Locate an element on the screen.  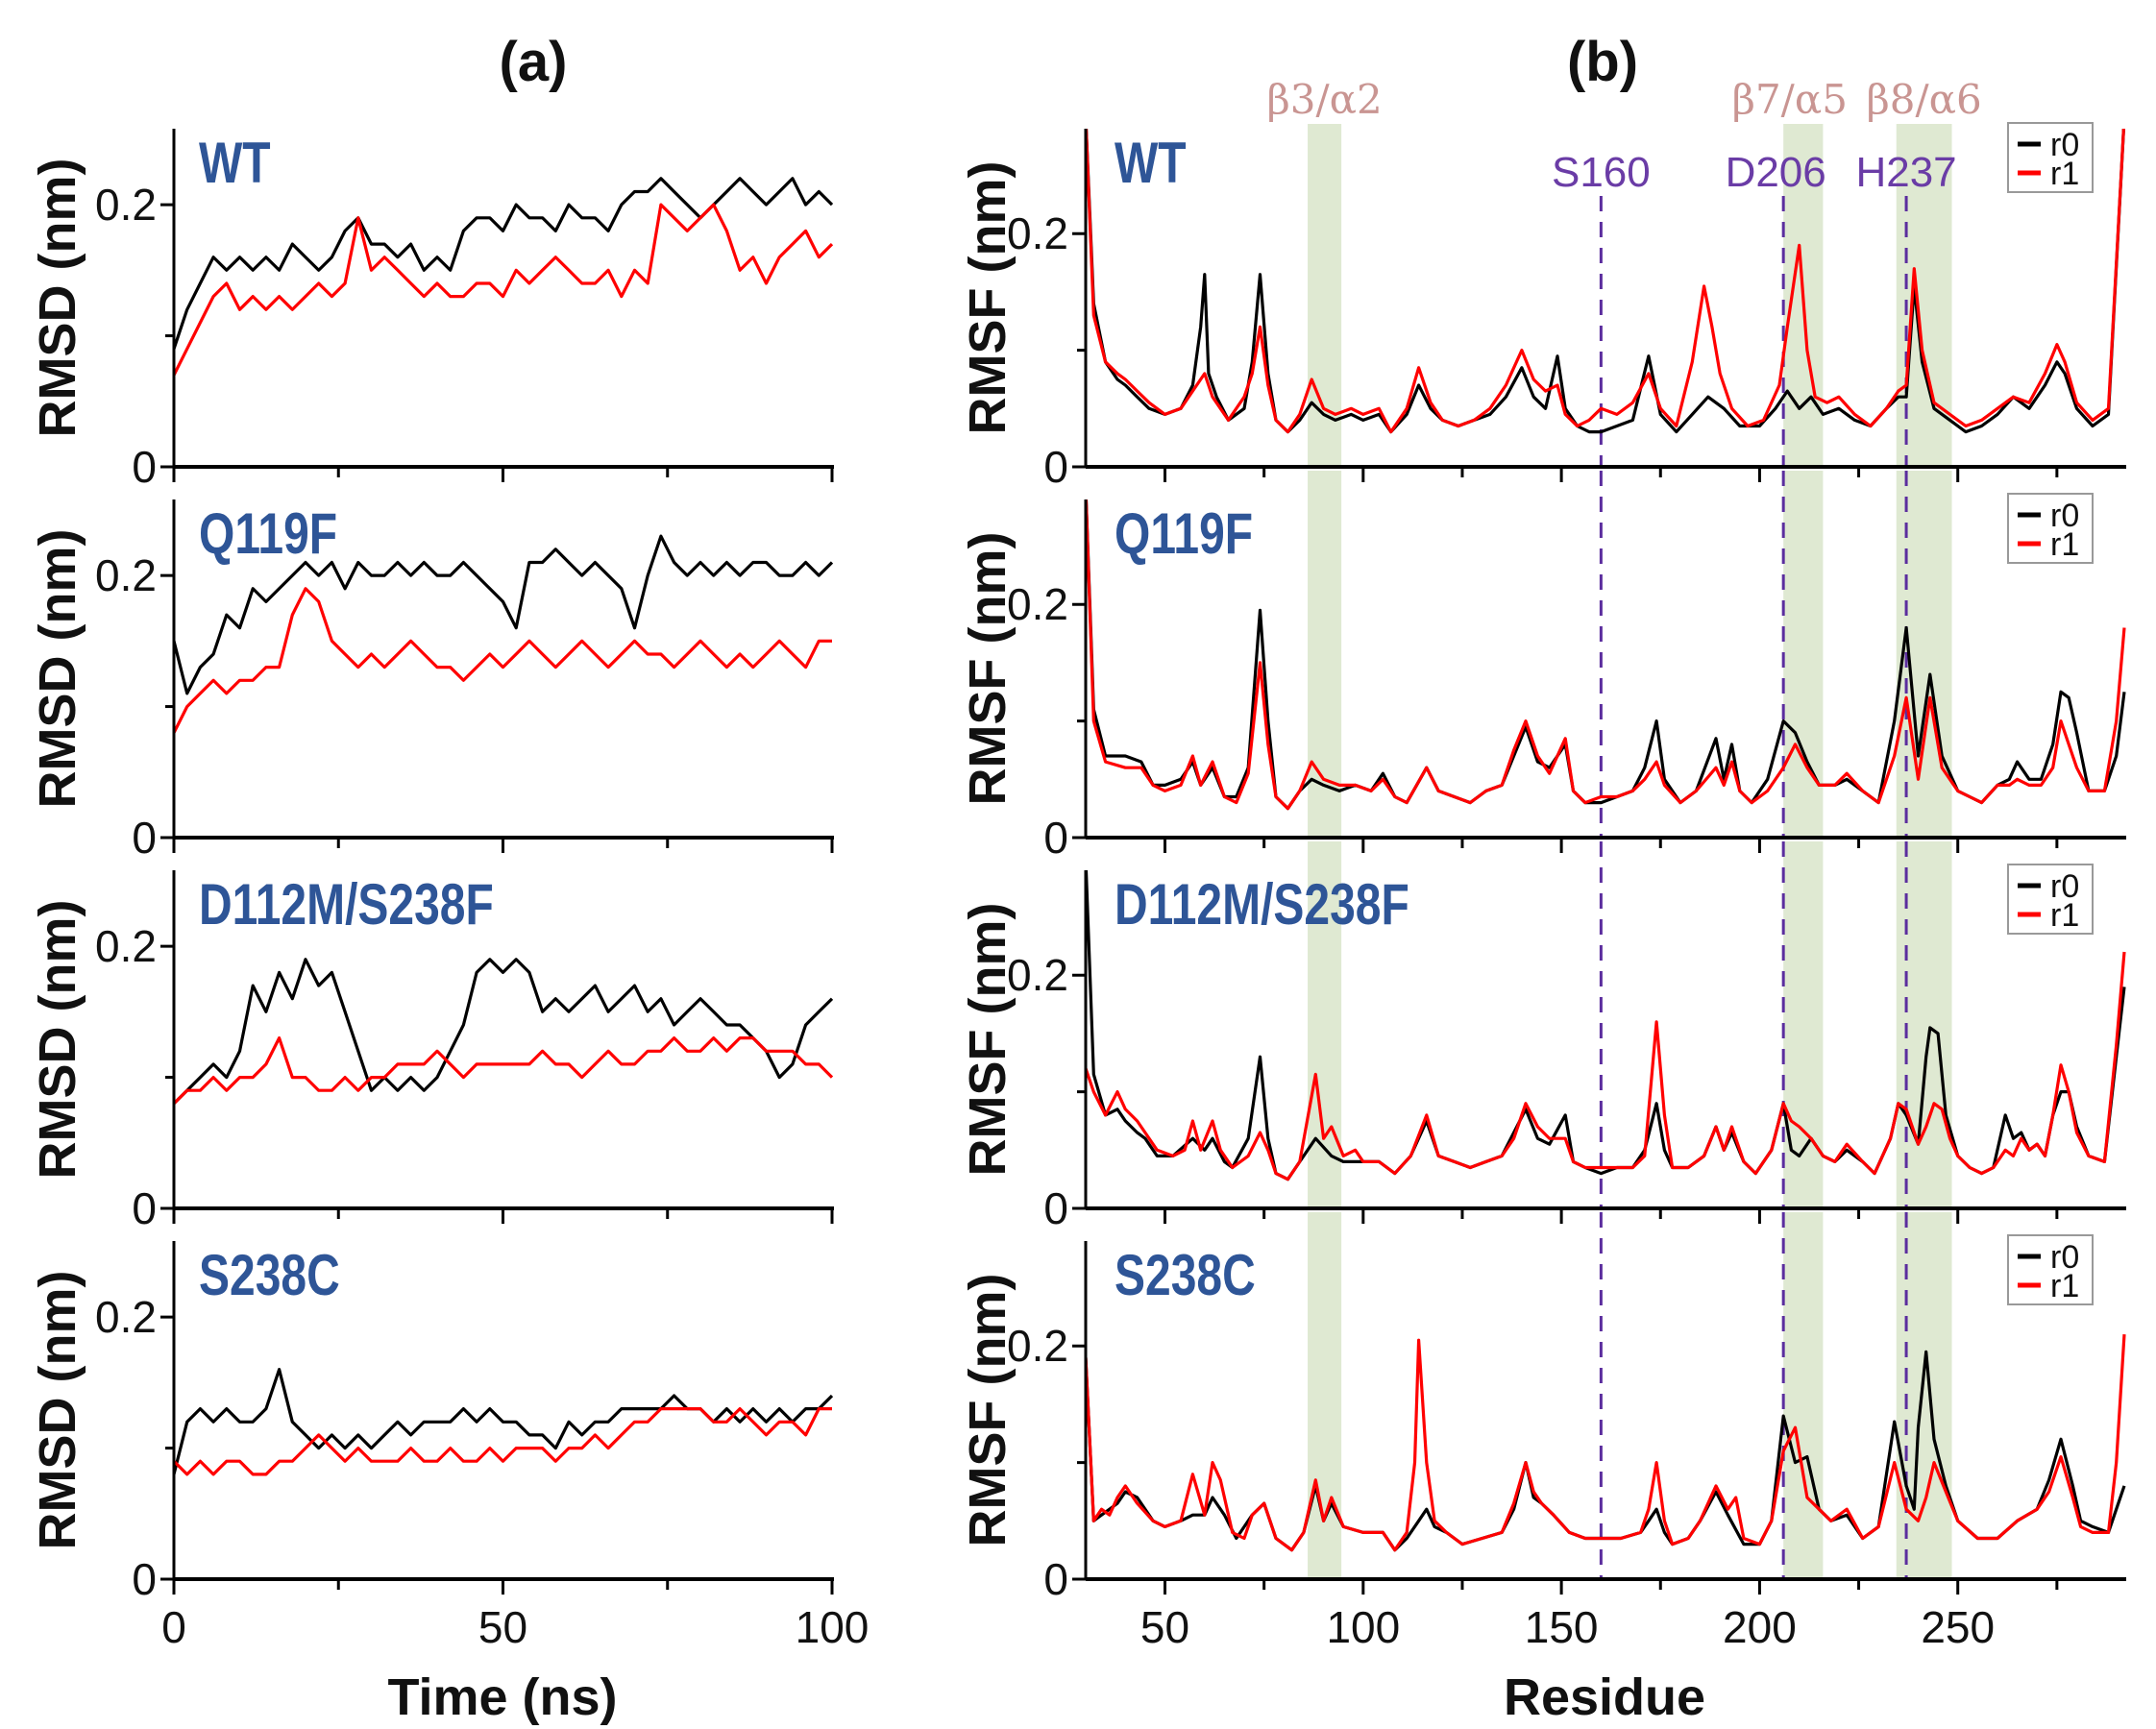
x-tick-label: 100 is located at coordinates (833, 1627).